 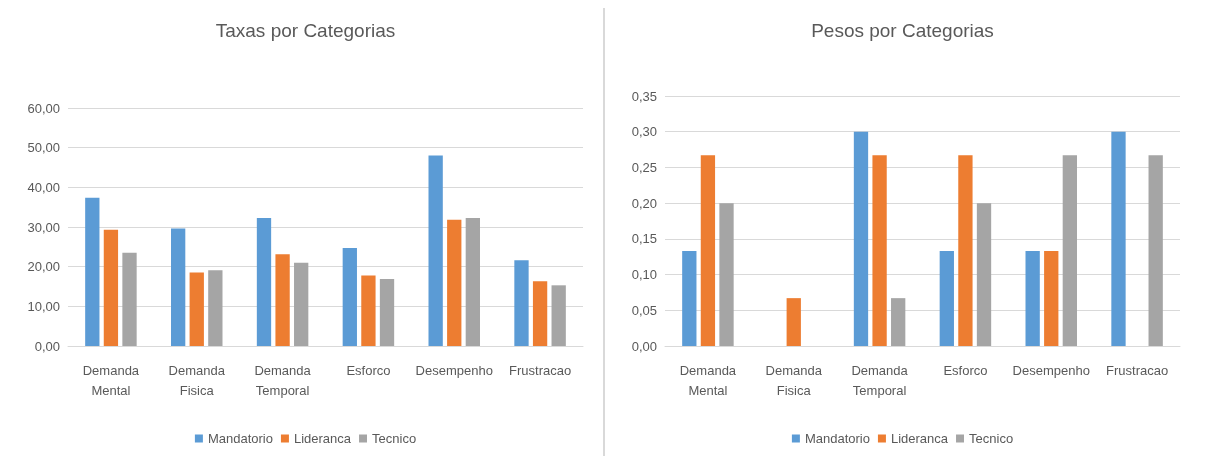 What do you see at coordinates (43, 187) in the screenshot?
I see `y-tick-label: 40,00` at bounding box center [43, 187].